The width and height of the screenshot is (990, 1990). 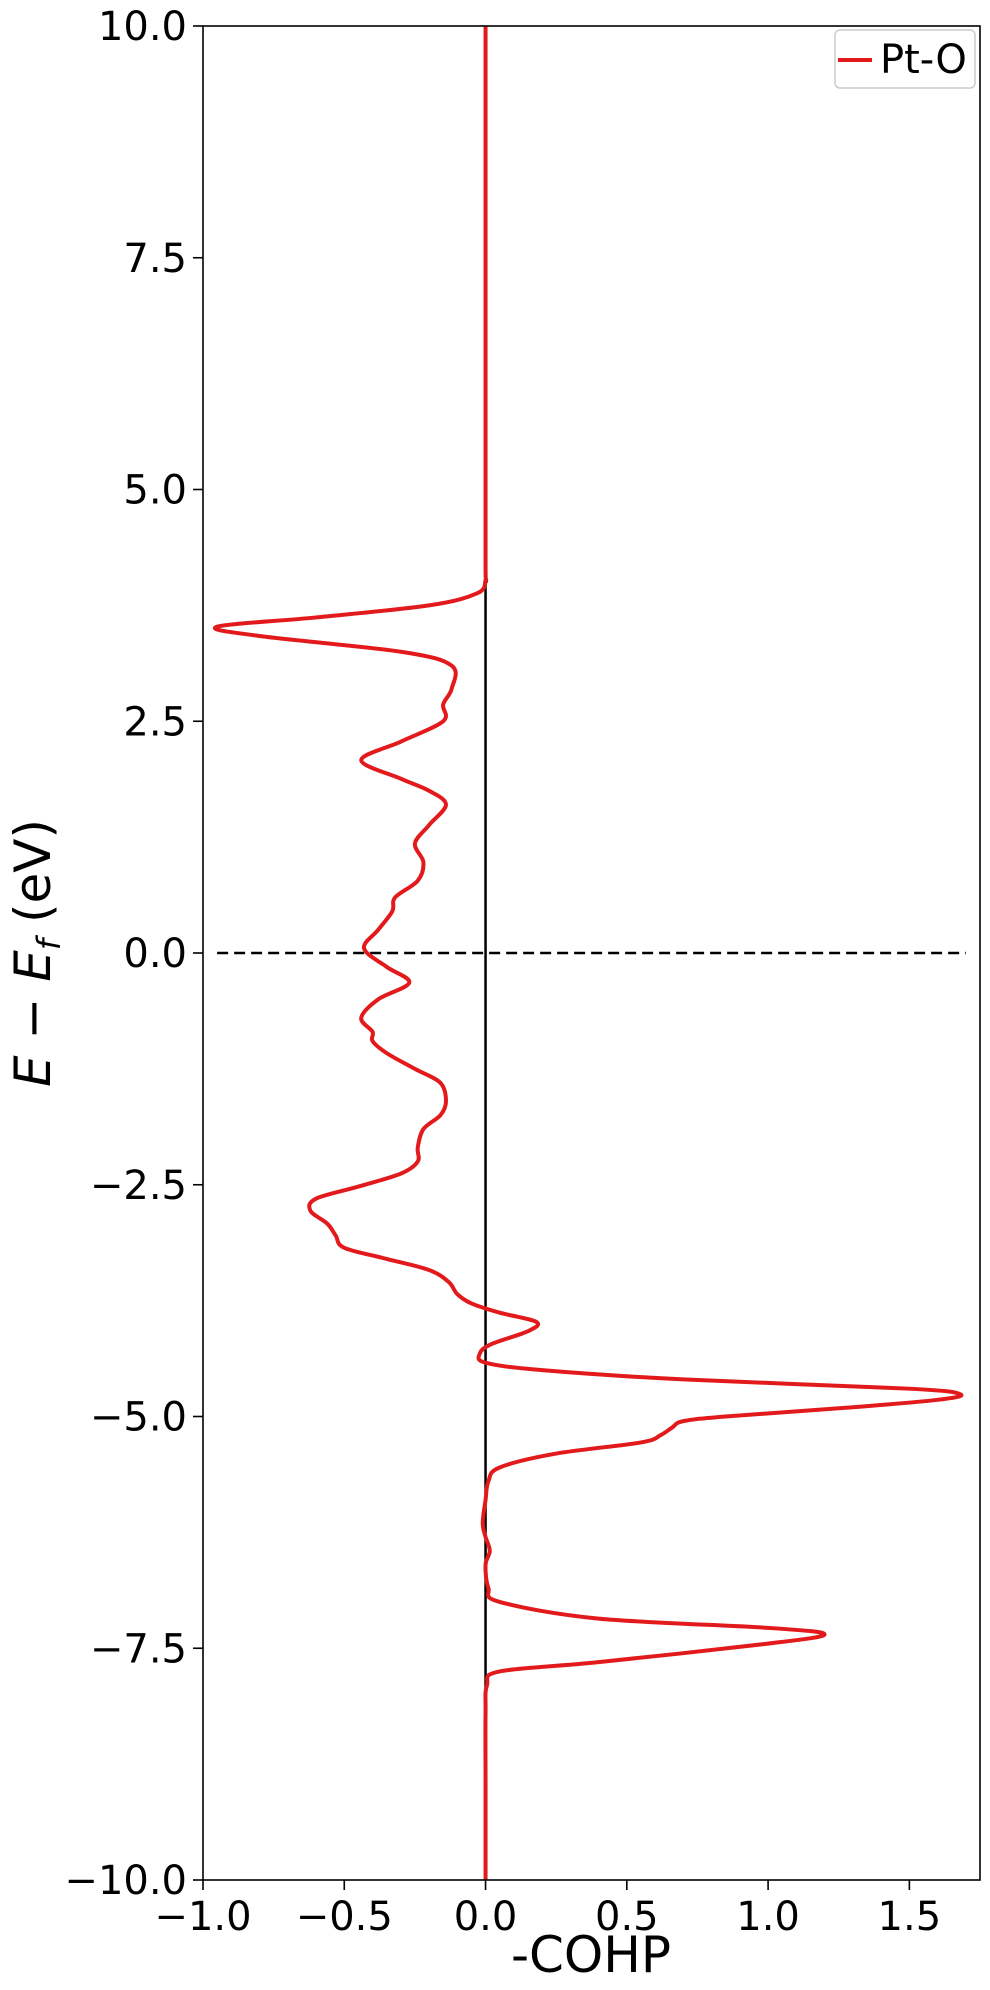 I want to click on legend: Pt-O, so click(x=905, y=59).